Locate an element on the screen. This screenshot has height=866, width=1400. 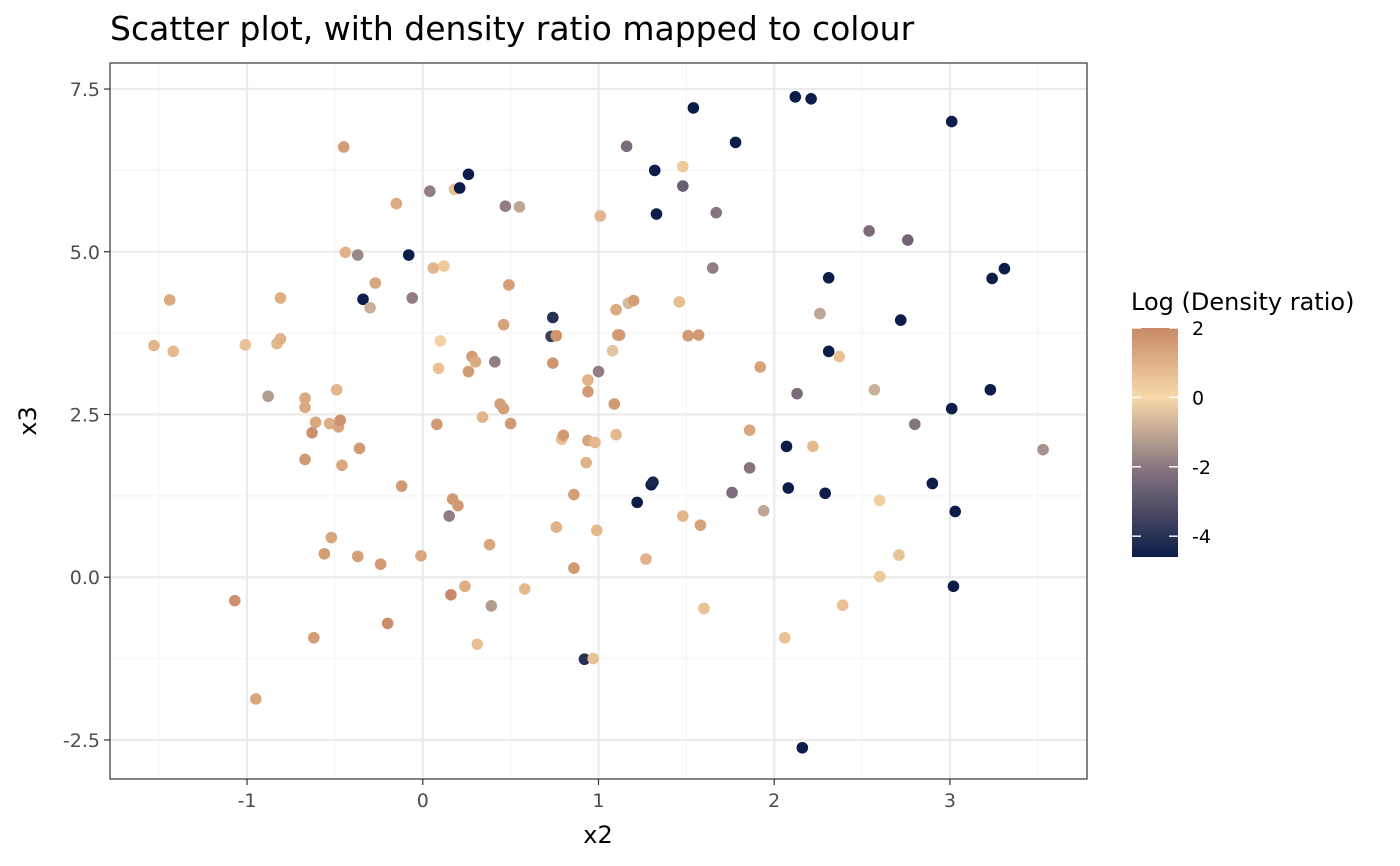
x-tick-label: -1 is located at coordinates (247, 801).